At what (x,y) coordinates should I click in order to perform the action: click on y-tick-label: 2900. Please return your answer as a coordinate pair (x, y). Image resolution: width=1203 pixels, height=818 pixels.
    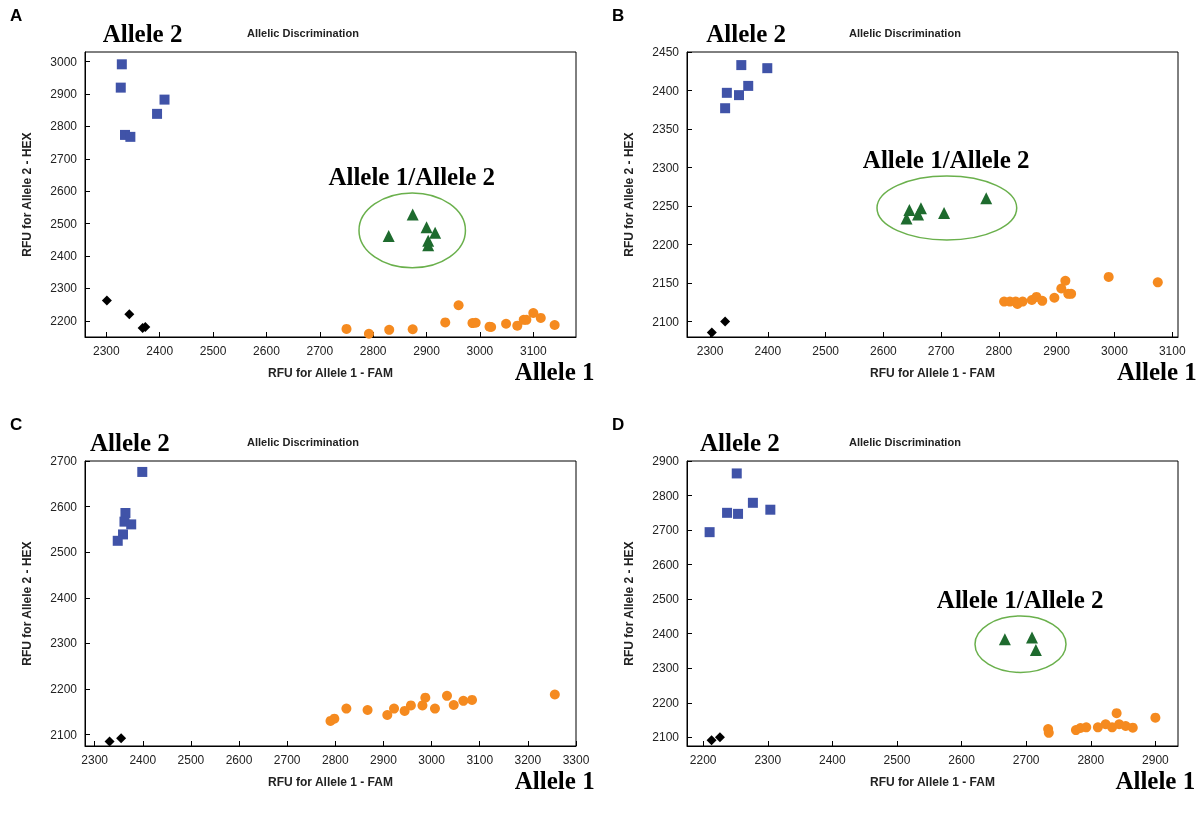
    Looking at the image, I should click on (666, 461).